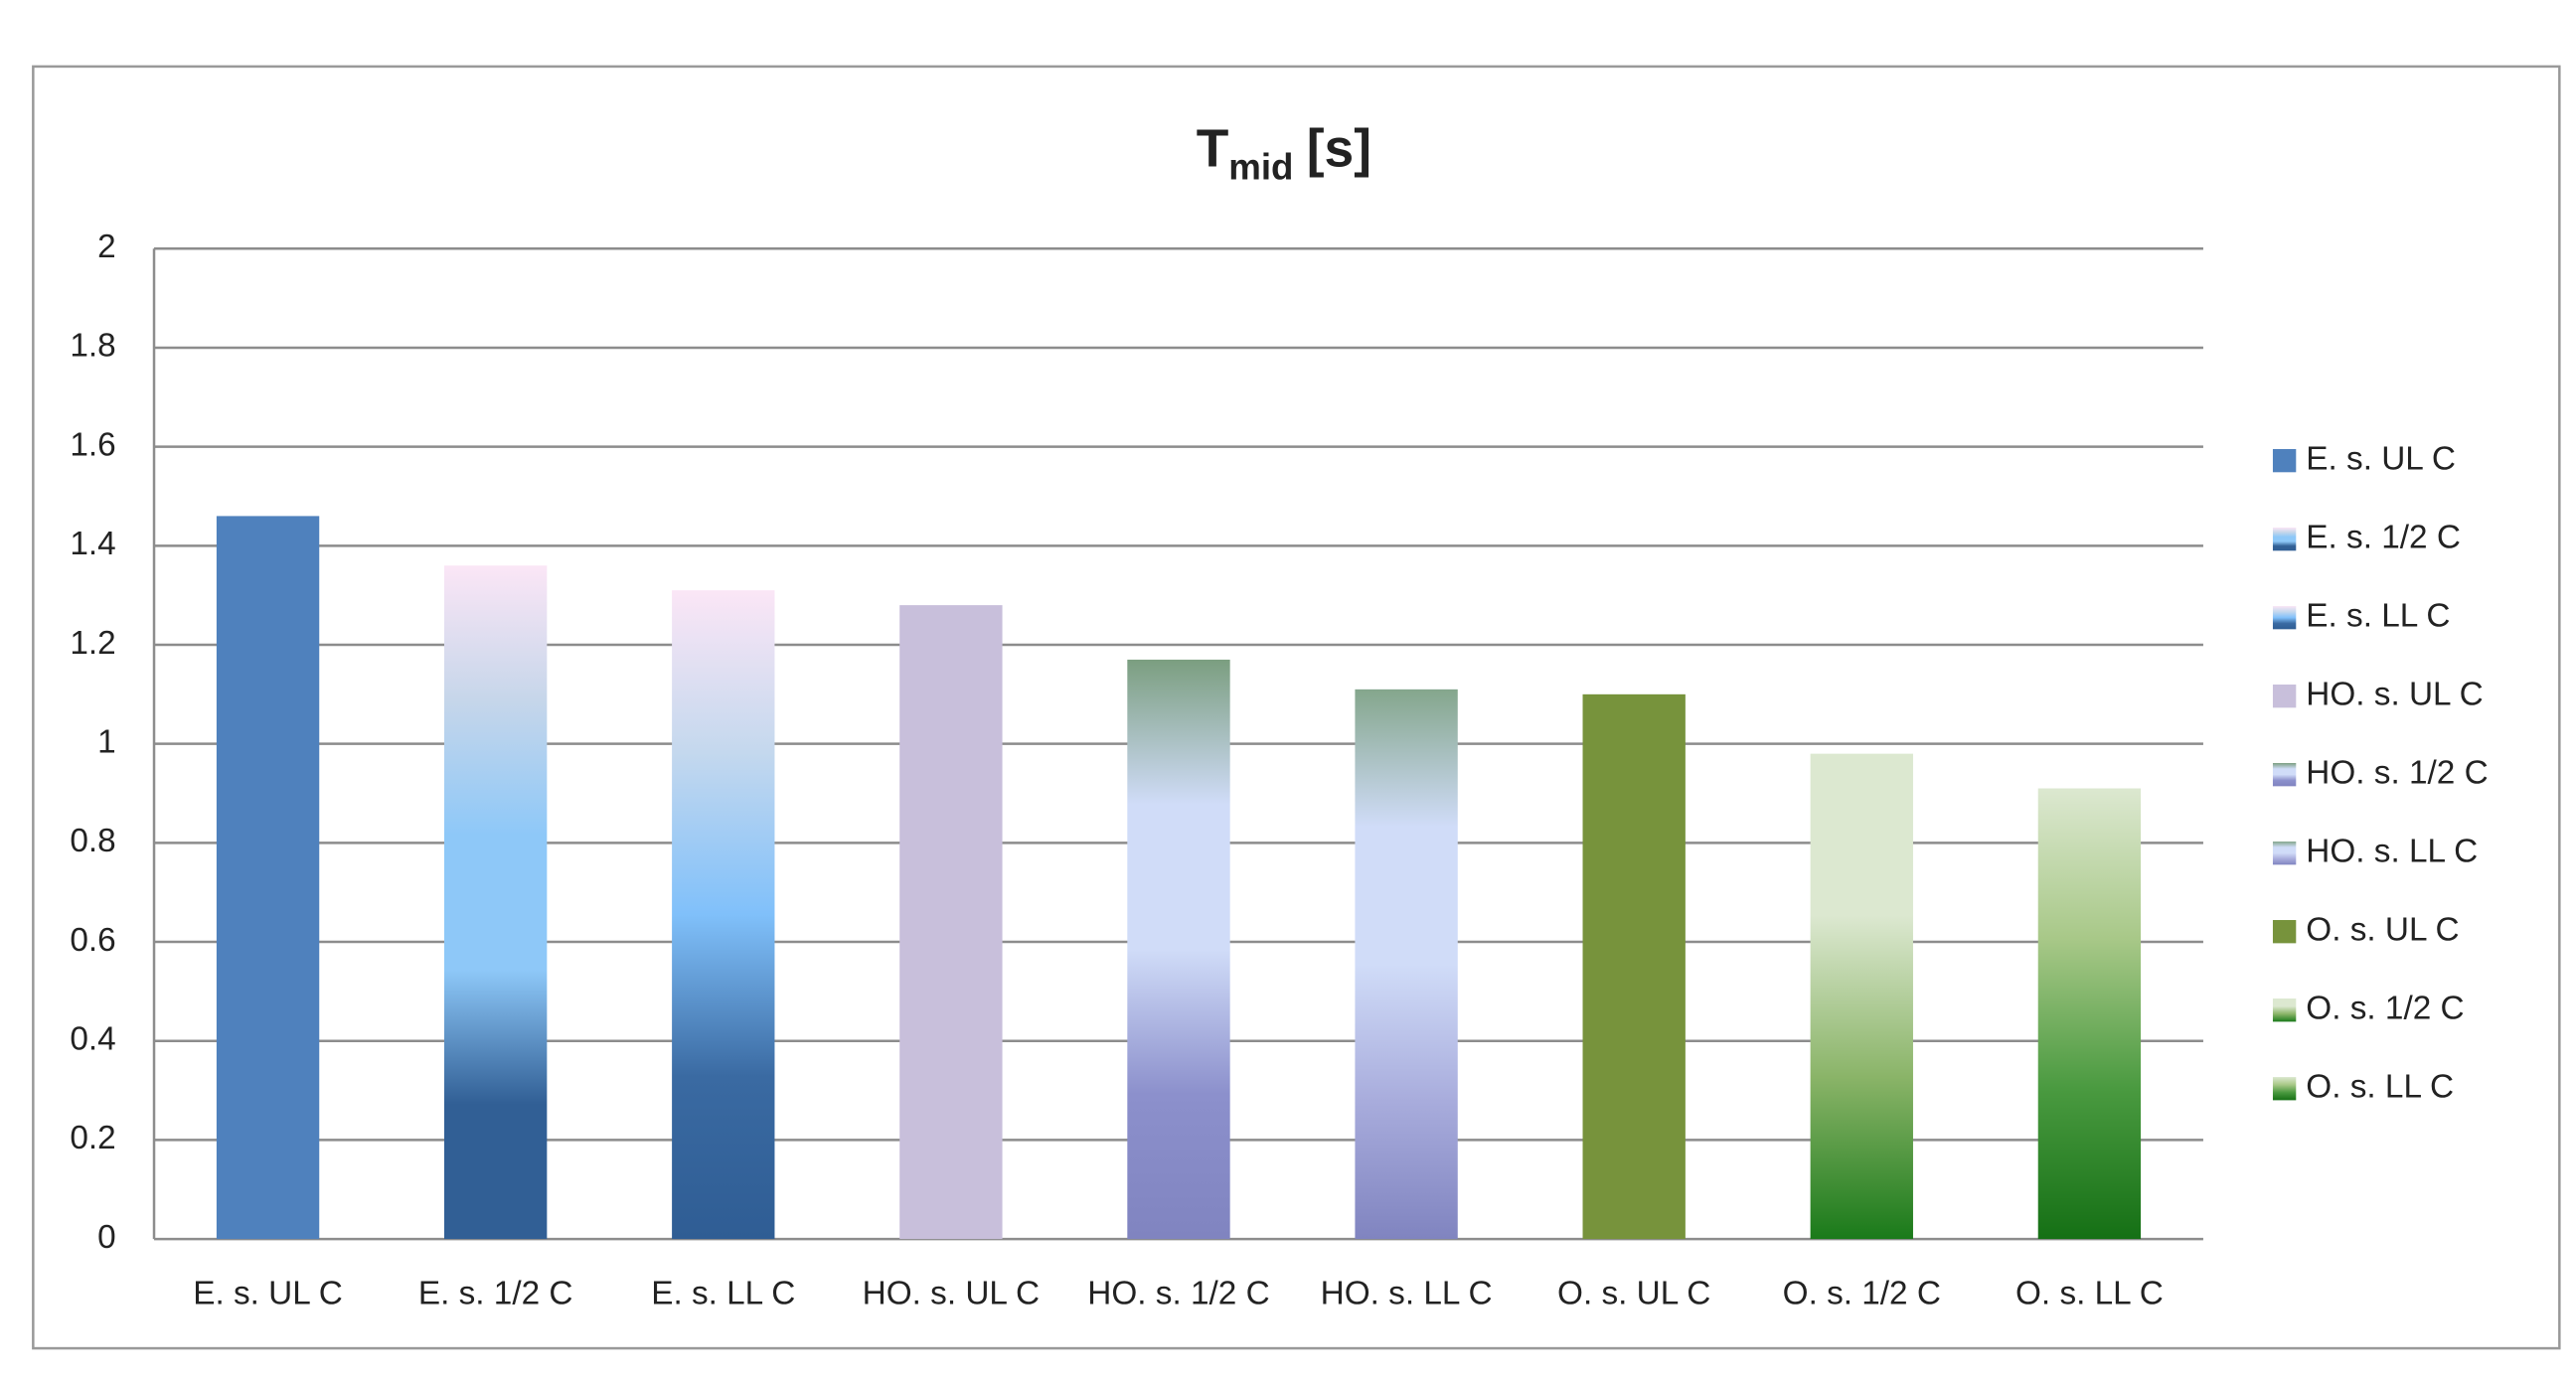  Describe the element at coordinates (92, 544) in the screenshot. I see `y-tick-label: 1.4` at that location.